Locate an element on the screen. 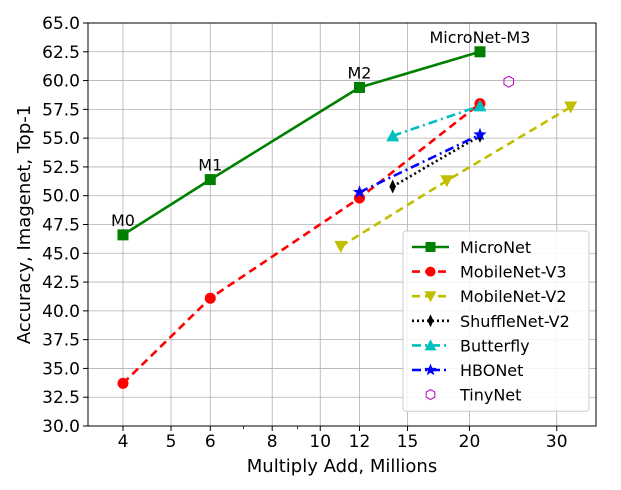 Image resolution: width=621 pixels, height=490 pixels. series-hbonet is located at coordinates (419, 162).